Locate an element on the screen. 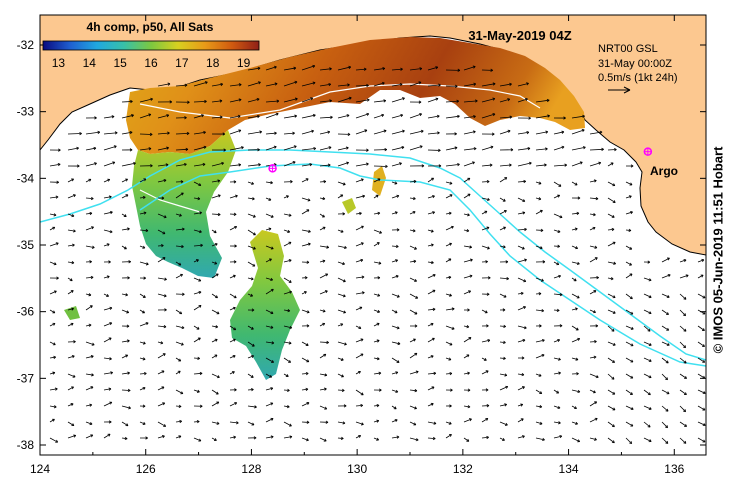 This screenshot has width=749, height=496. x-tick-label-128: 128 is located at coordinates (251, 469).